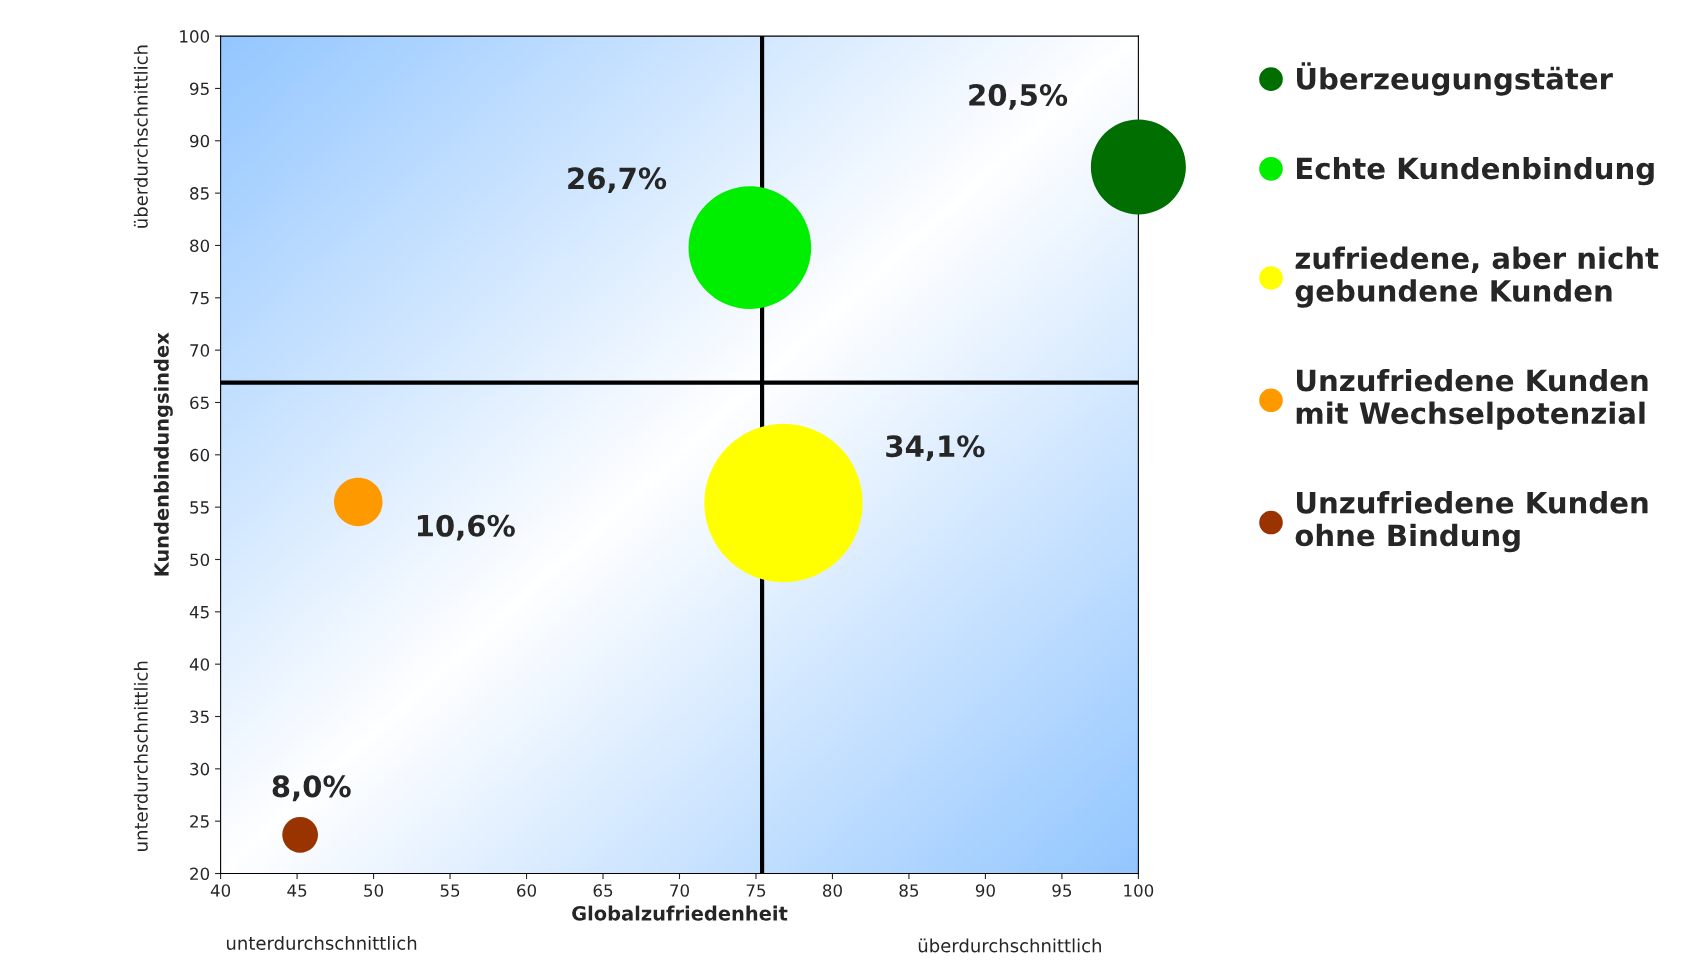  What do you see at coordinates (603, 890) in the screenshot?
I see `x-tick-label: 65` at bounding box center [603, 890].